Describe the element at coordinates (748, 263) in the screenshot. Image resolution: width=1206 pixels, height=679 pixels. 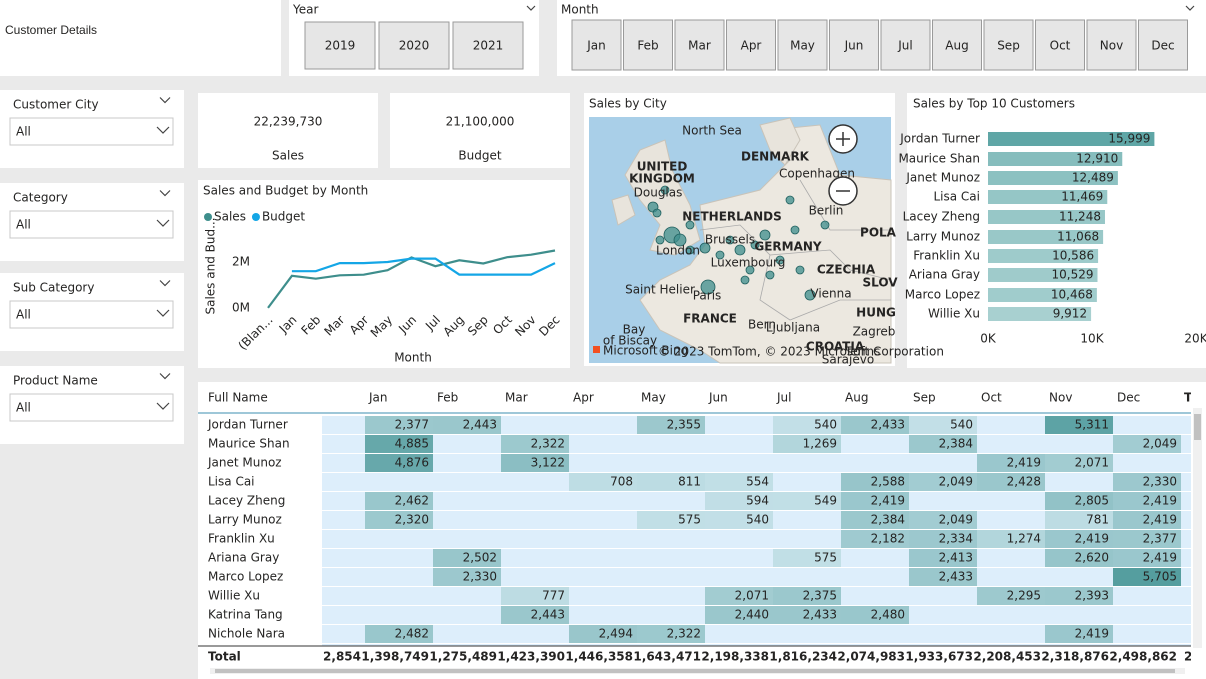
I see `map-label: Luxembourg` at that location.